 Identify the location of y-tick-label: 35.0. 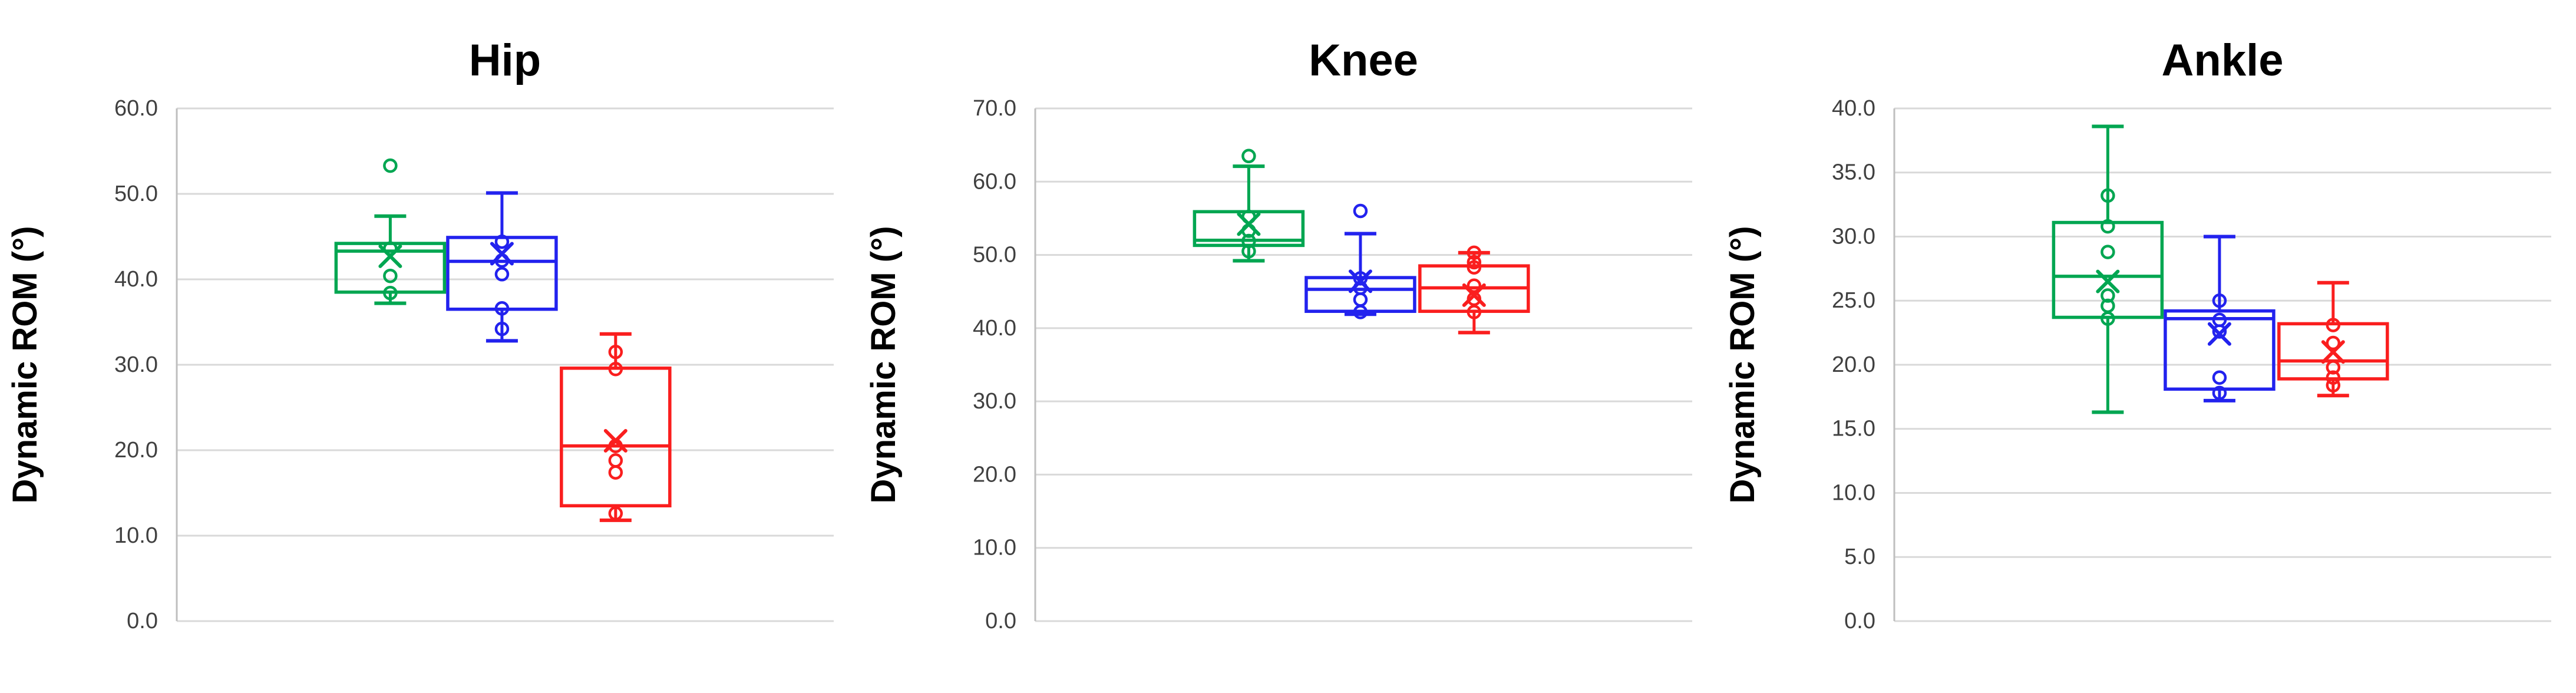
(1853, 173).